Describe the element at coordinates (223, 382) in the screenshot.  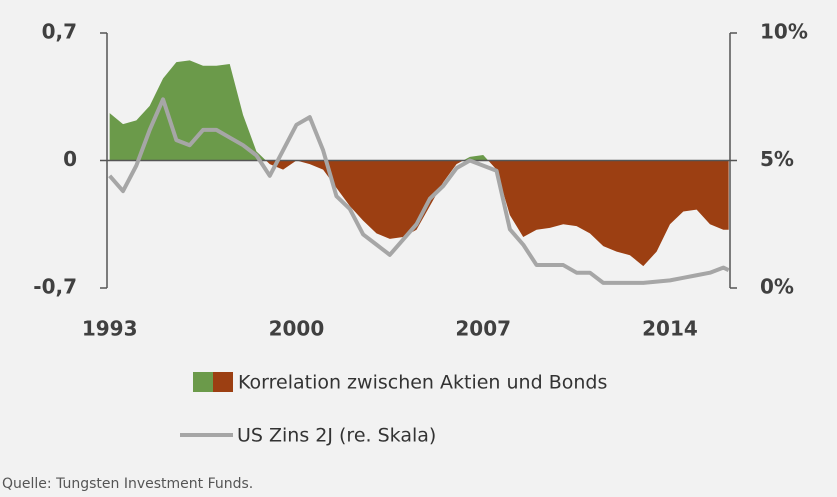
I see `legend-swatch-negative` at that location.